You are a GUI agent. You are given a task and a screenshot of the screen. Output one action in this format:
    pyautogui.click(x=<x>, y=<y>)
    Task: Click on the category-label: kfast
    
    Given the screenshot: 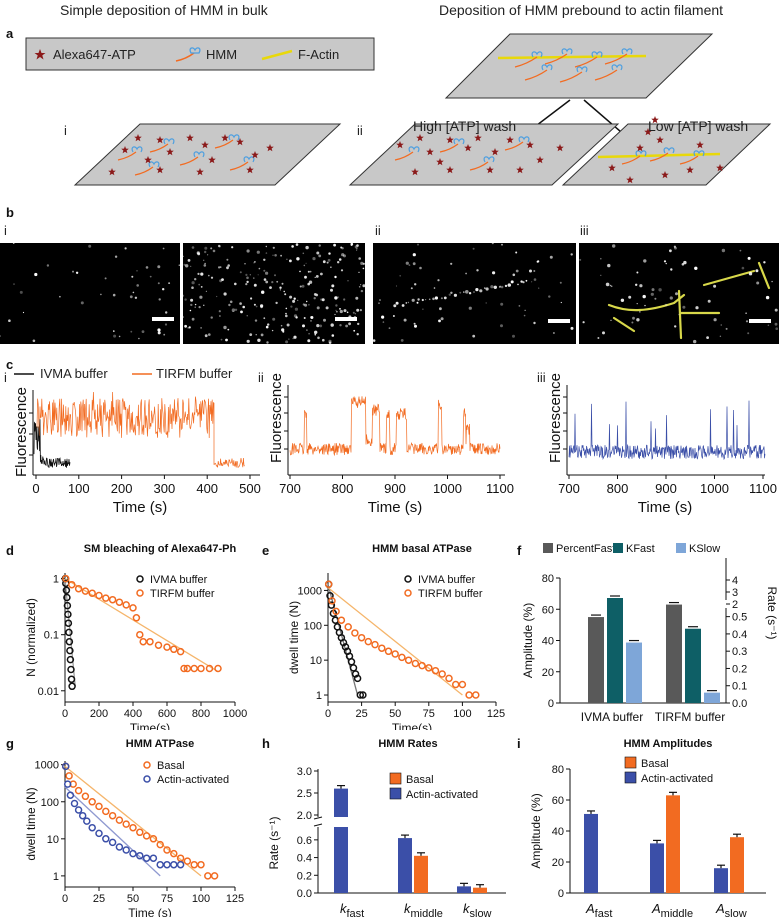 What is the action you would take?
    pyautogui.click(x=352, y=909)
    